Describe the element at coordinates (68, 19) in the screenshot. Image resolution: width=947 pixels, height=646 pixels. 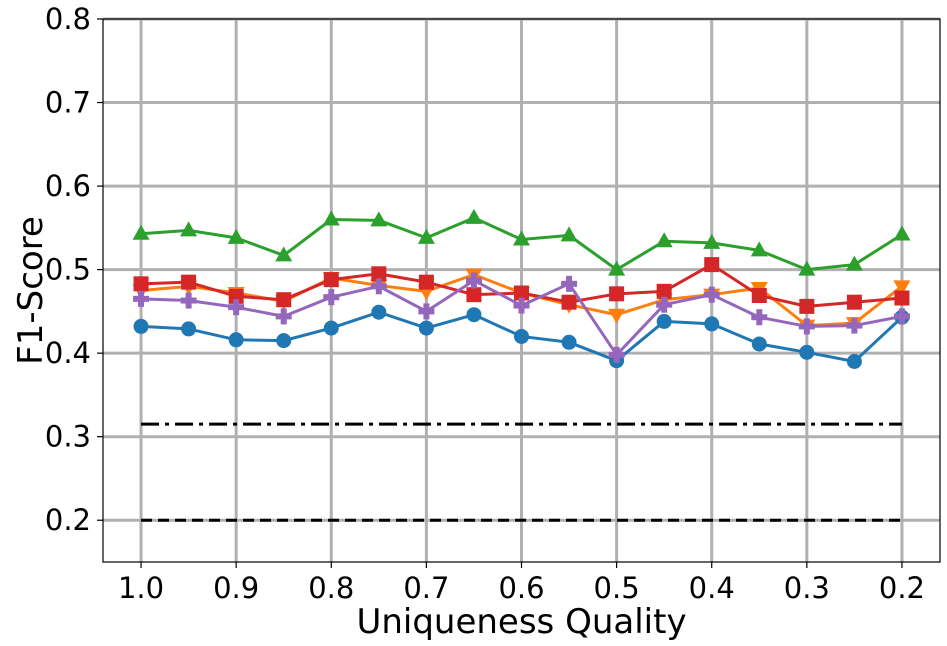
I see `y-tick-label: 0.8` at that location.